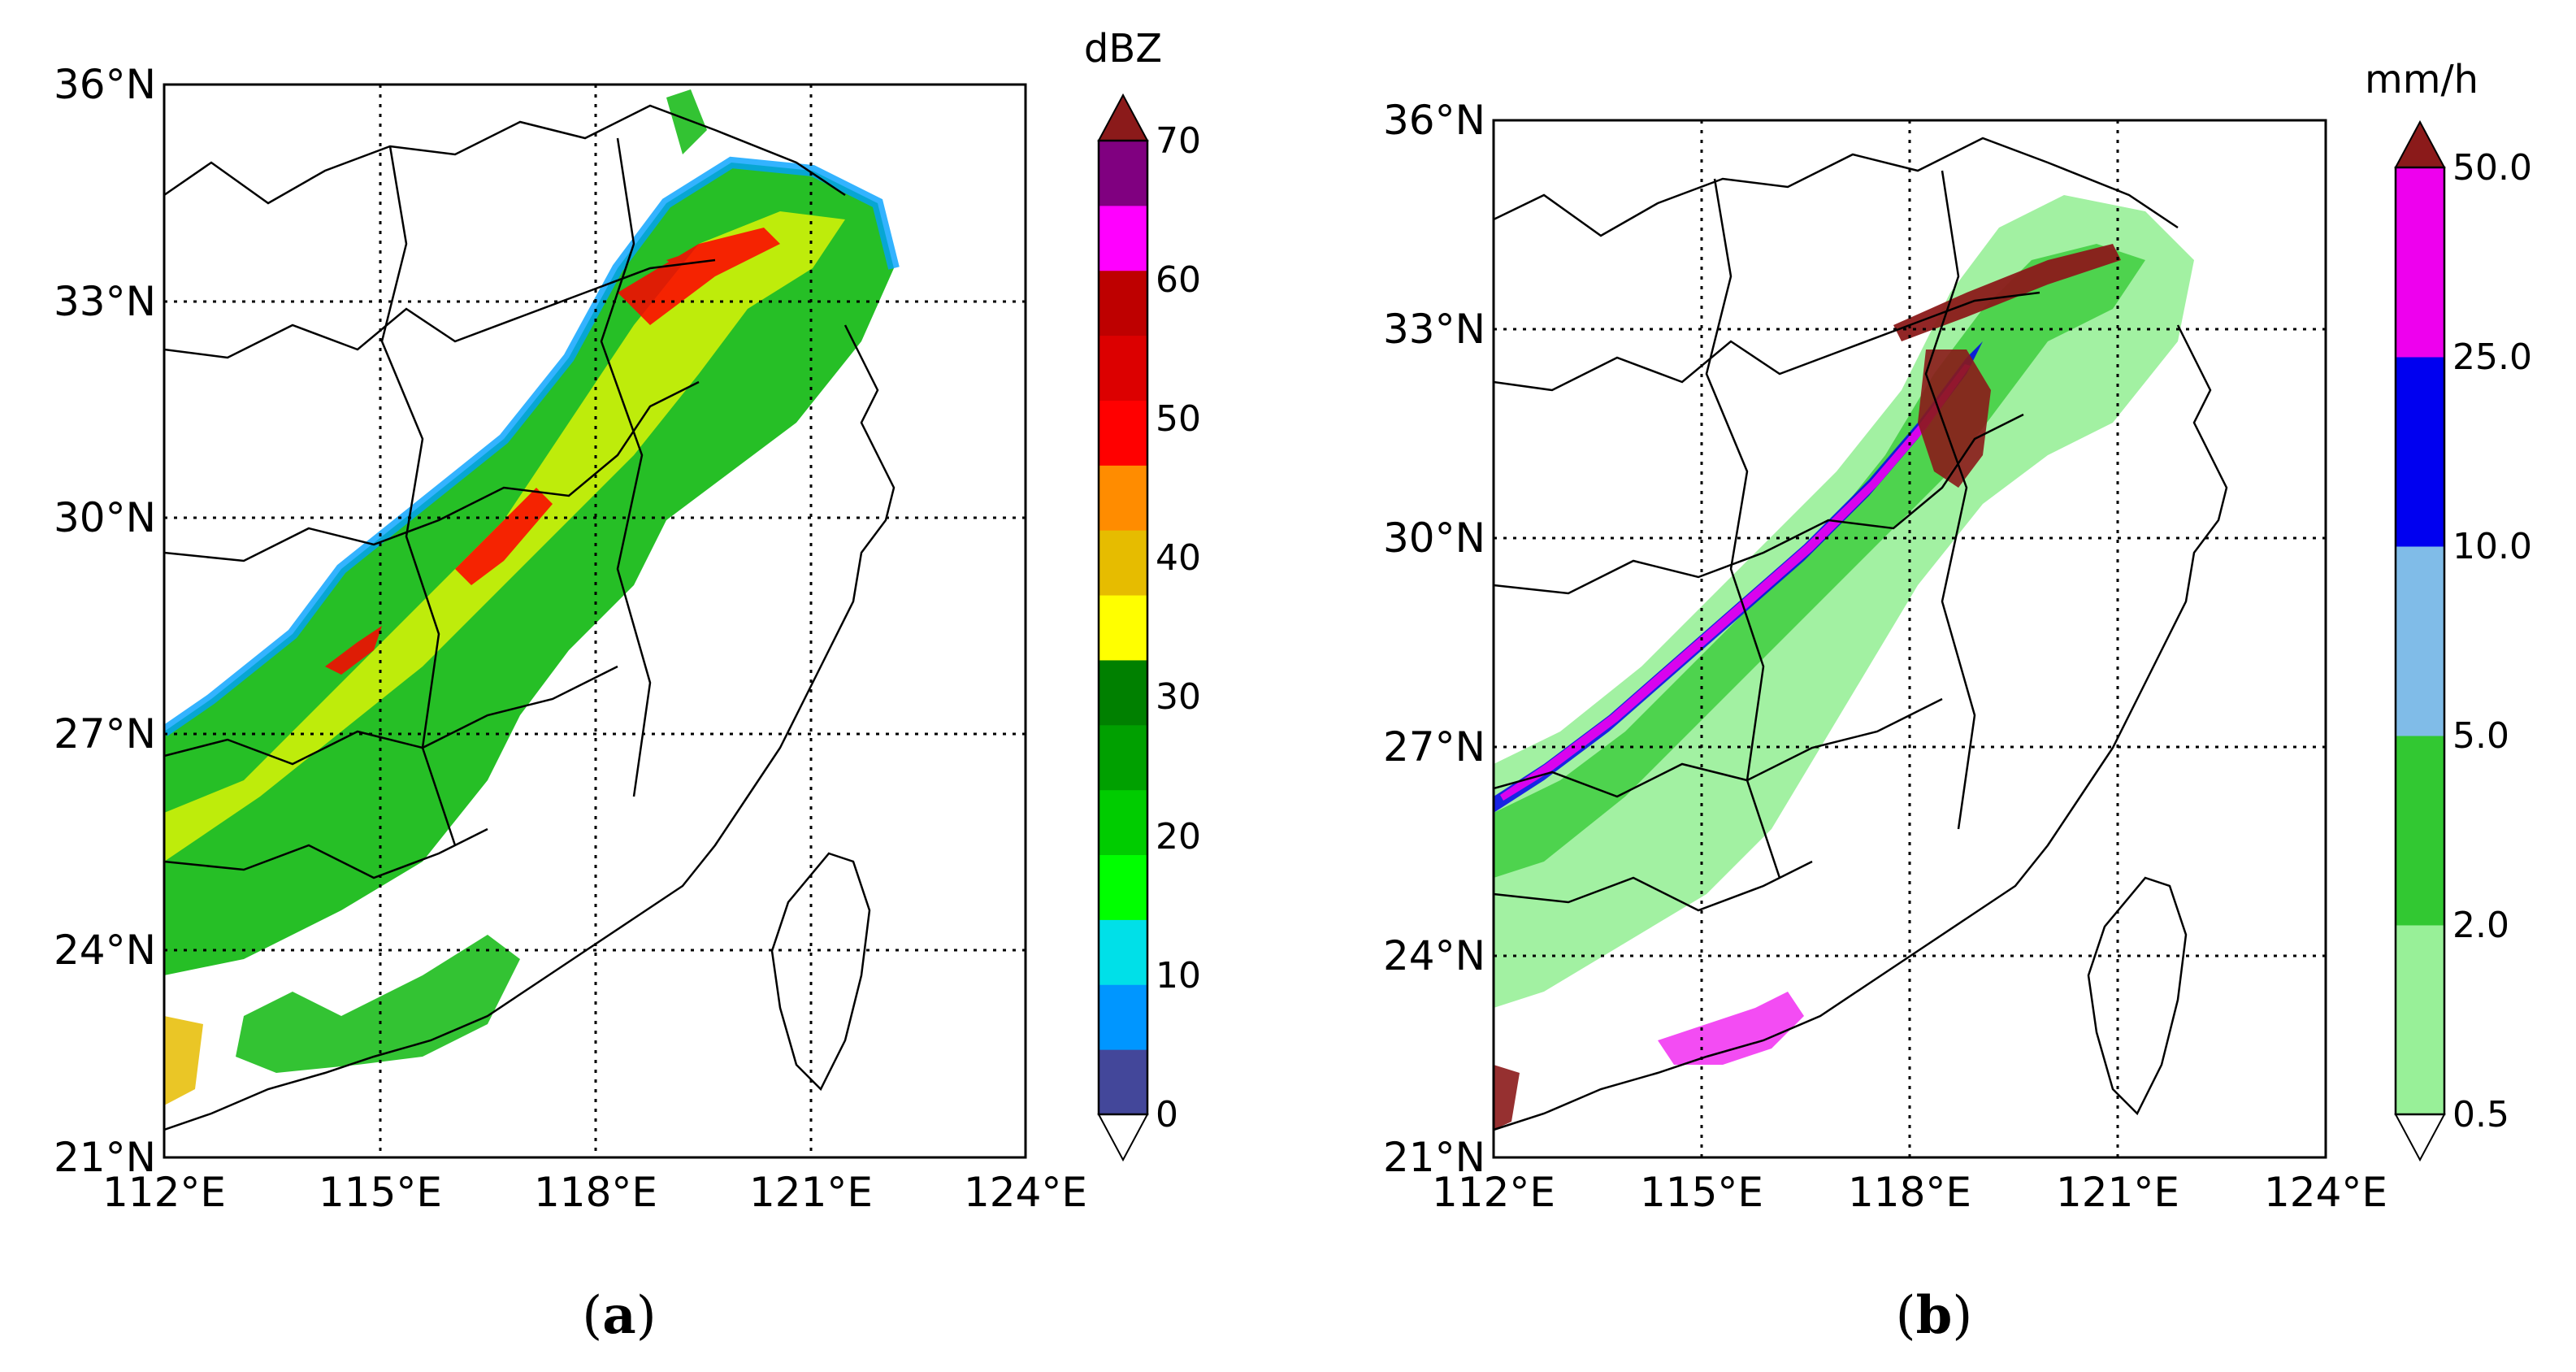  I want to click on rain-extreme-north, so click(2007, 292).